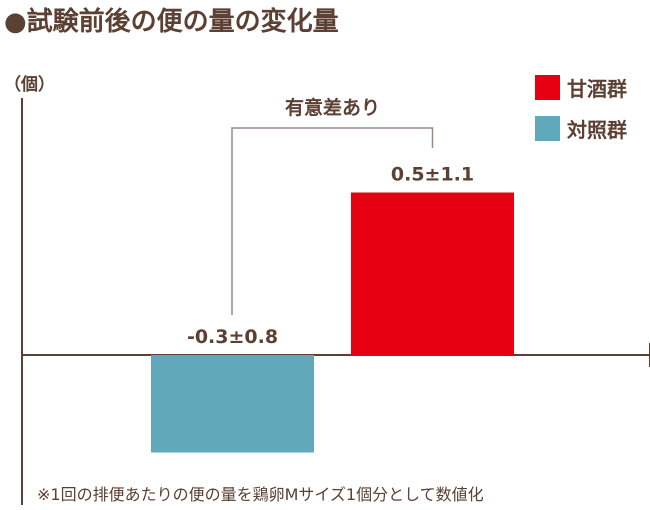 This screenshot has height=510, width=650. Describe the element at coordinates (232, 337) in the screenshot. I see `value-label-control: -0.3±0.8` at that location.